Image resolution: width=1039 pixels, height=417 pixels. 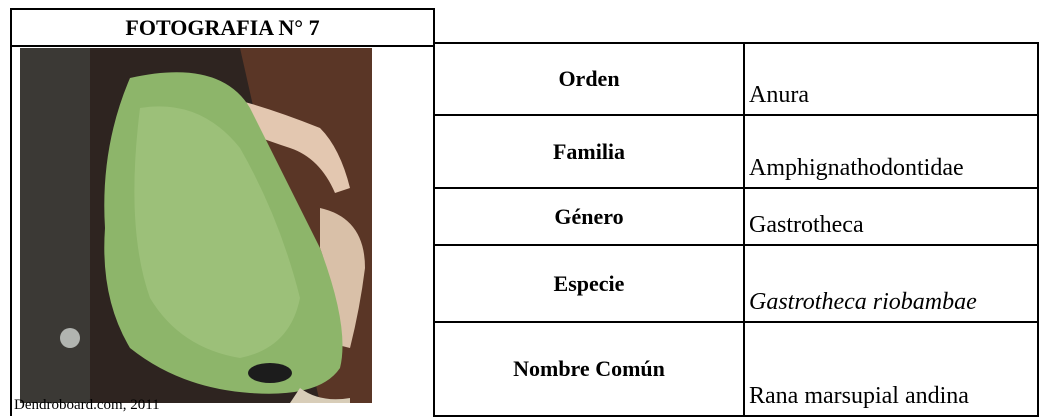 What do you see at coordinates (589, 283) in the screenshot?
I see `row-label: Especie` at bounding box center [589, 283].